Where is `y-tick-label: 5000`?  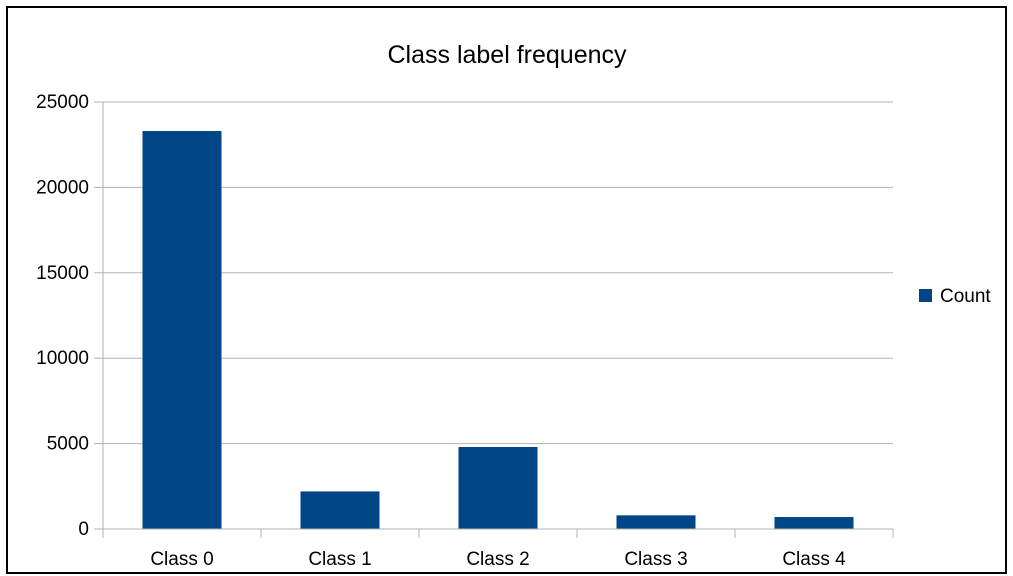 y-tick-label: 5000 is located at coordinates (68, 444).